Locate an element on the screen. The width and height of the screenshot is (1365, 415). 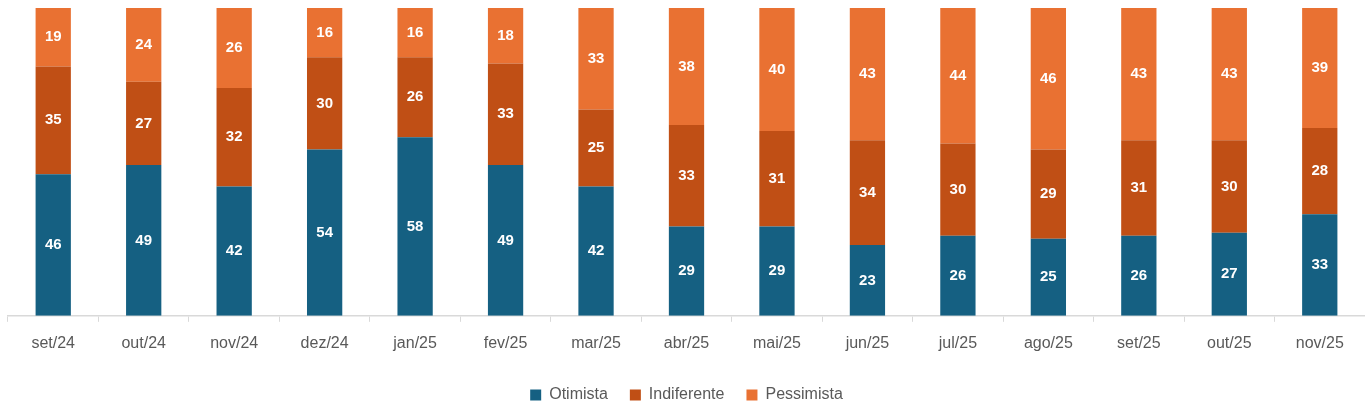
x-tick-label: dez/24 is located at coordinates (324, 342).